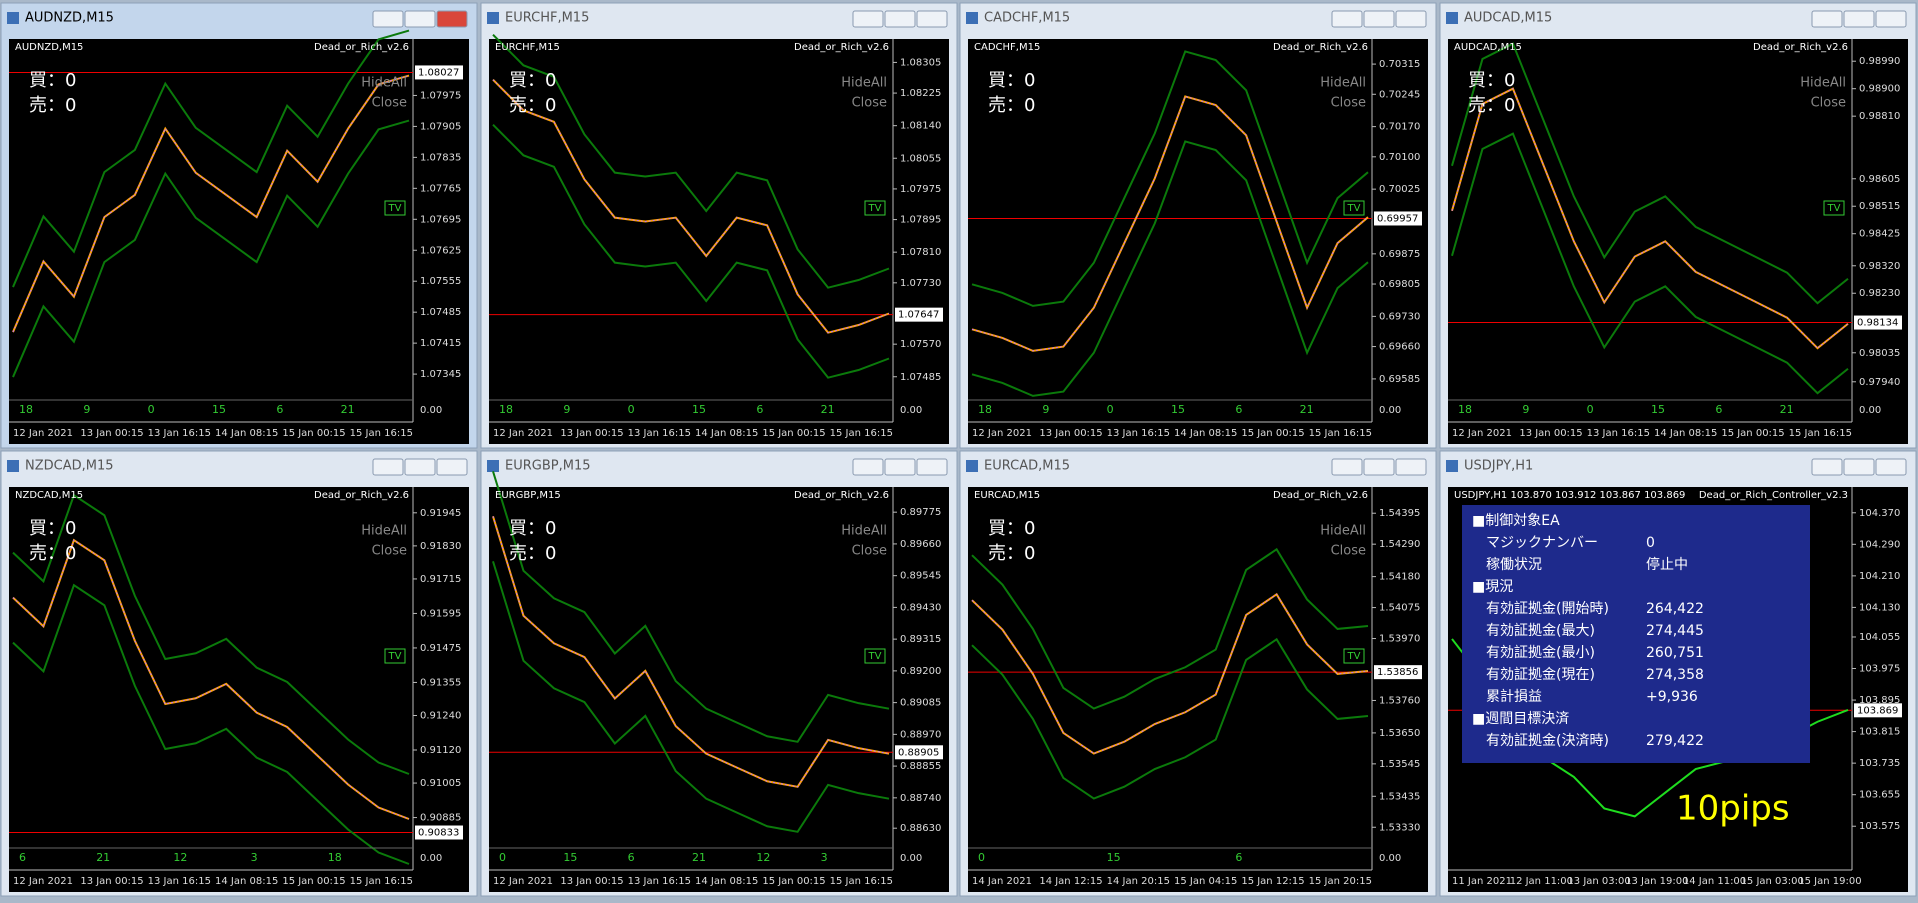 The width and height of the screenshot is (1918, 903). I want to click on price-tick-label: 0.88630, so click(920, 828).